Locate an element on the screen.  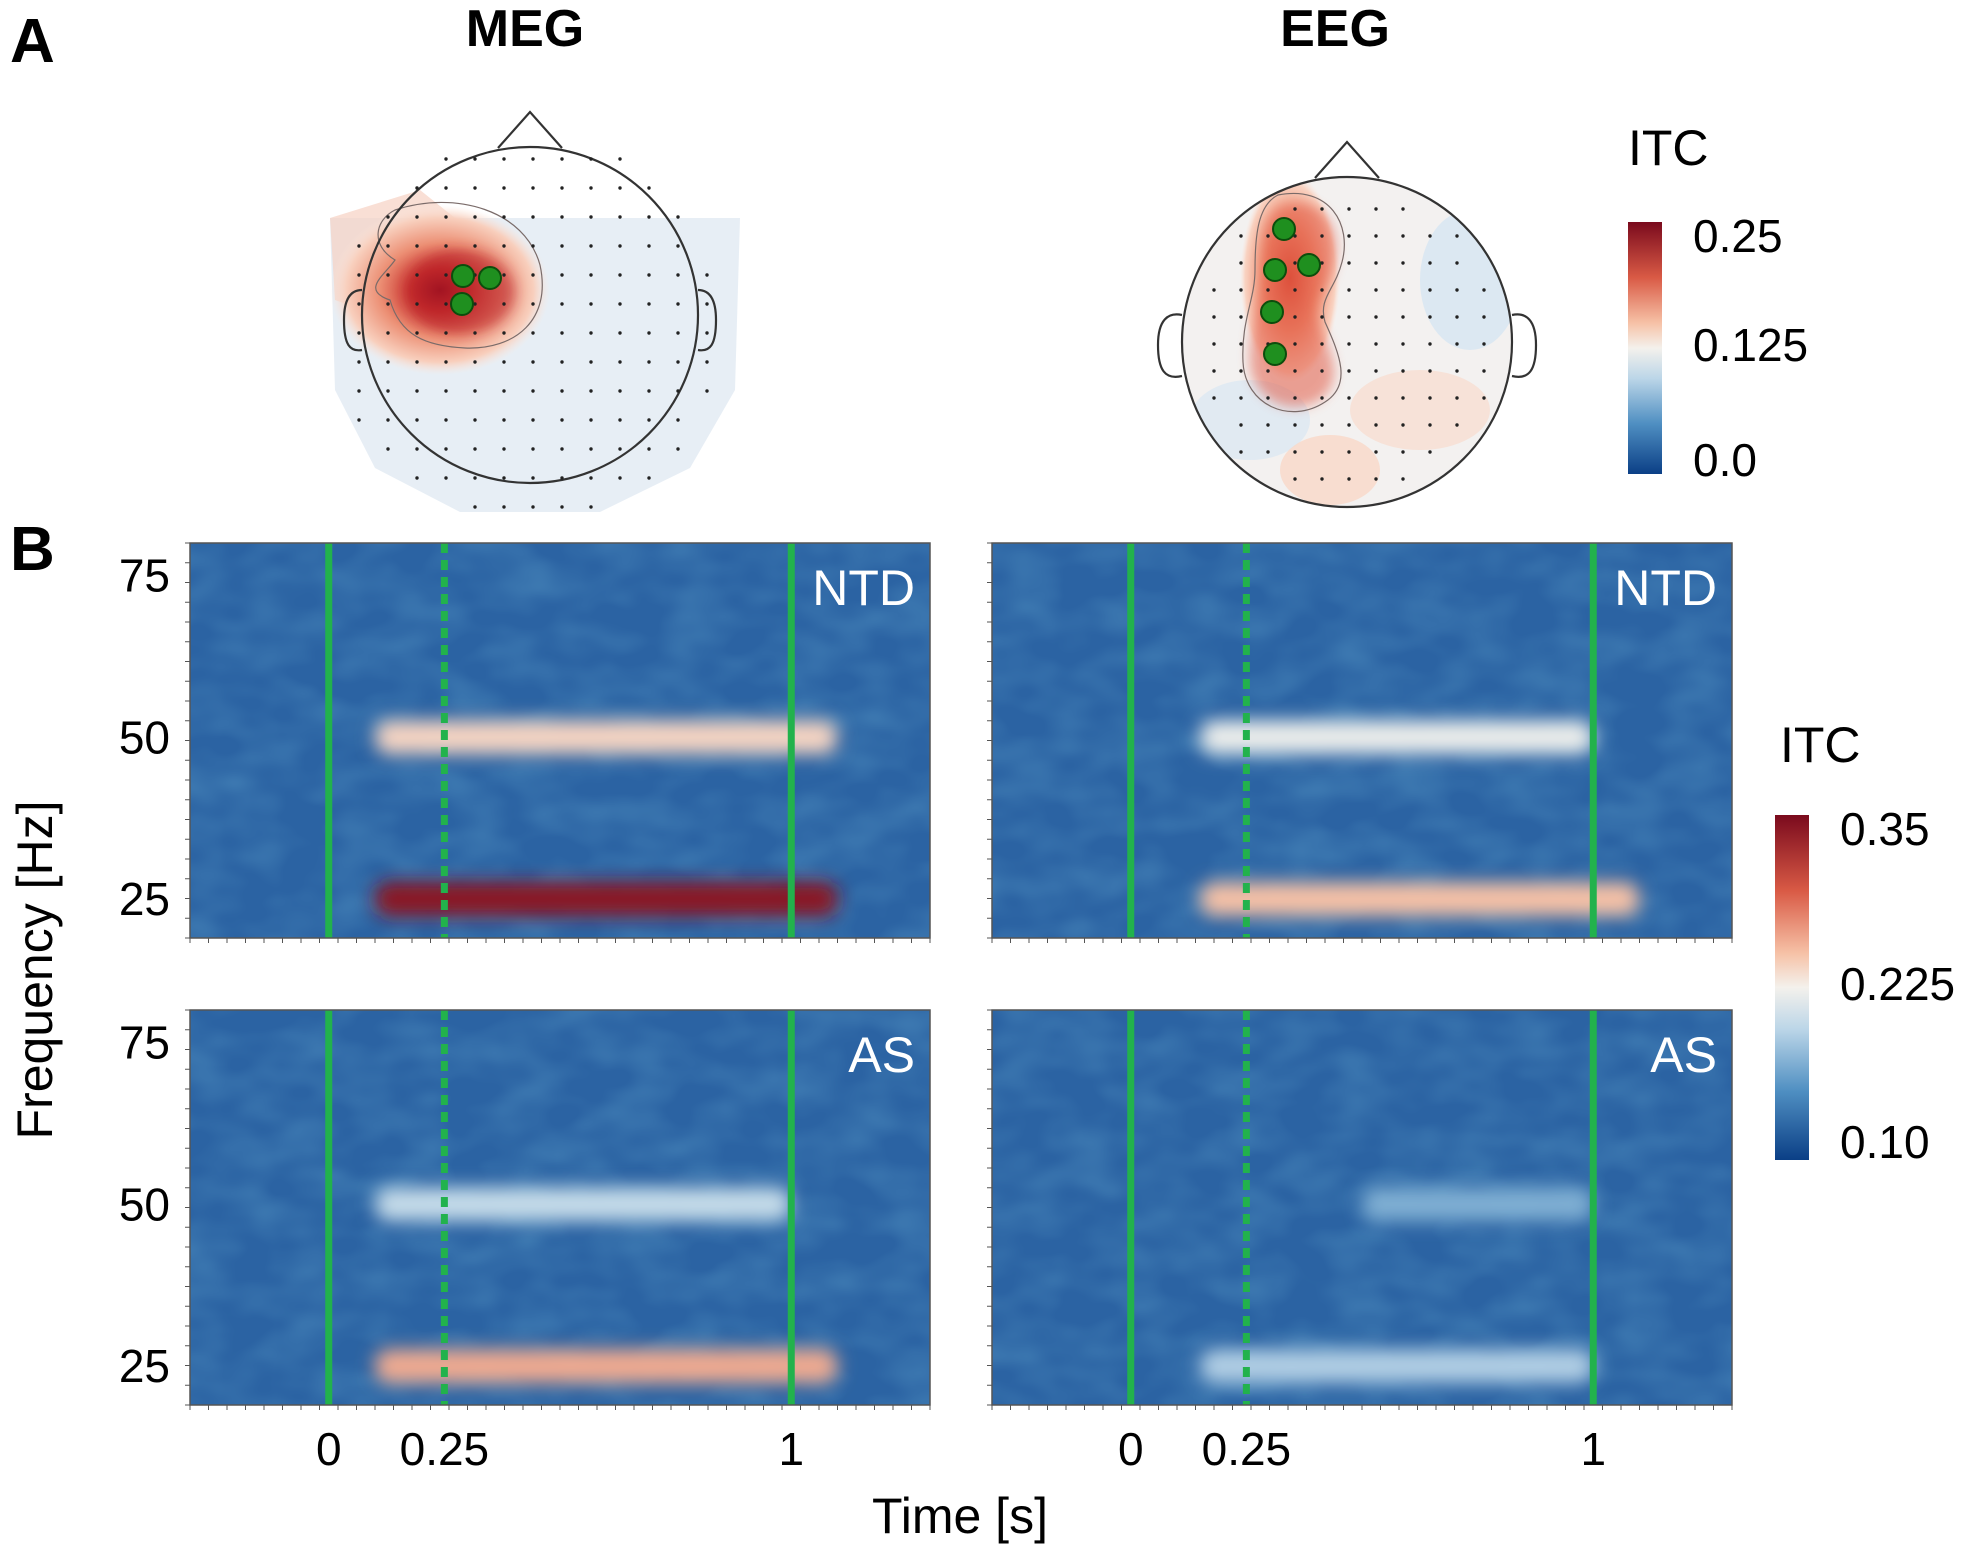
y-axis-label: Frequency [Hz] is located at coordinates (35, 969).